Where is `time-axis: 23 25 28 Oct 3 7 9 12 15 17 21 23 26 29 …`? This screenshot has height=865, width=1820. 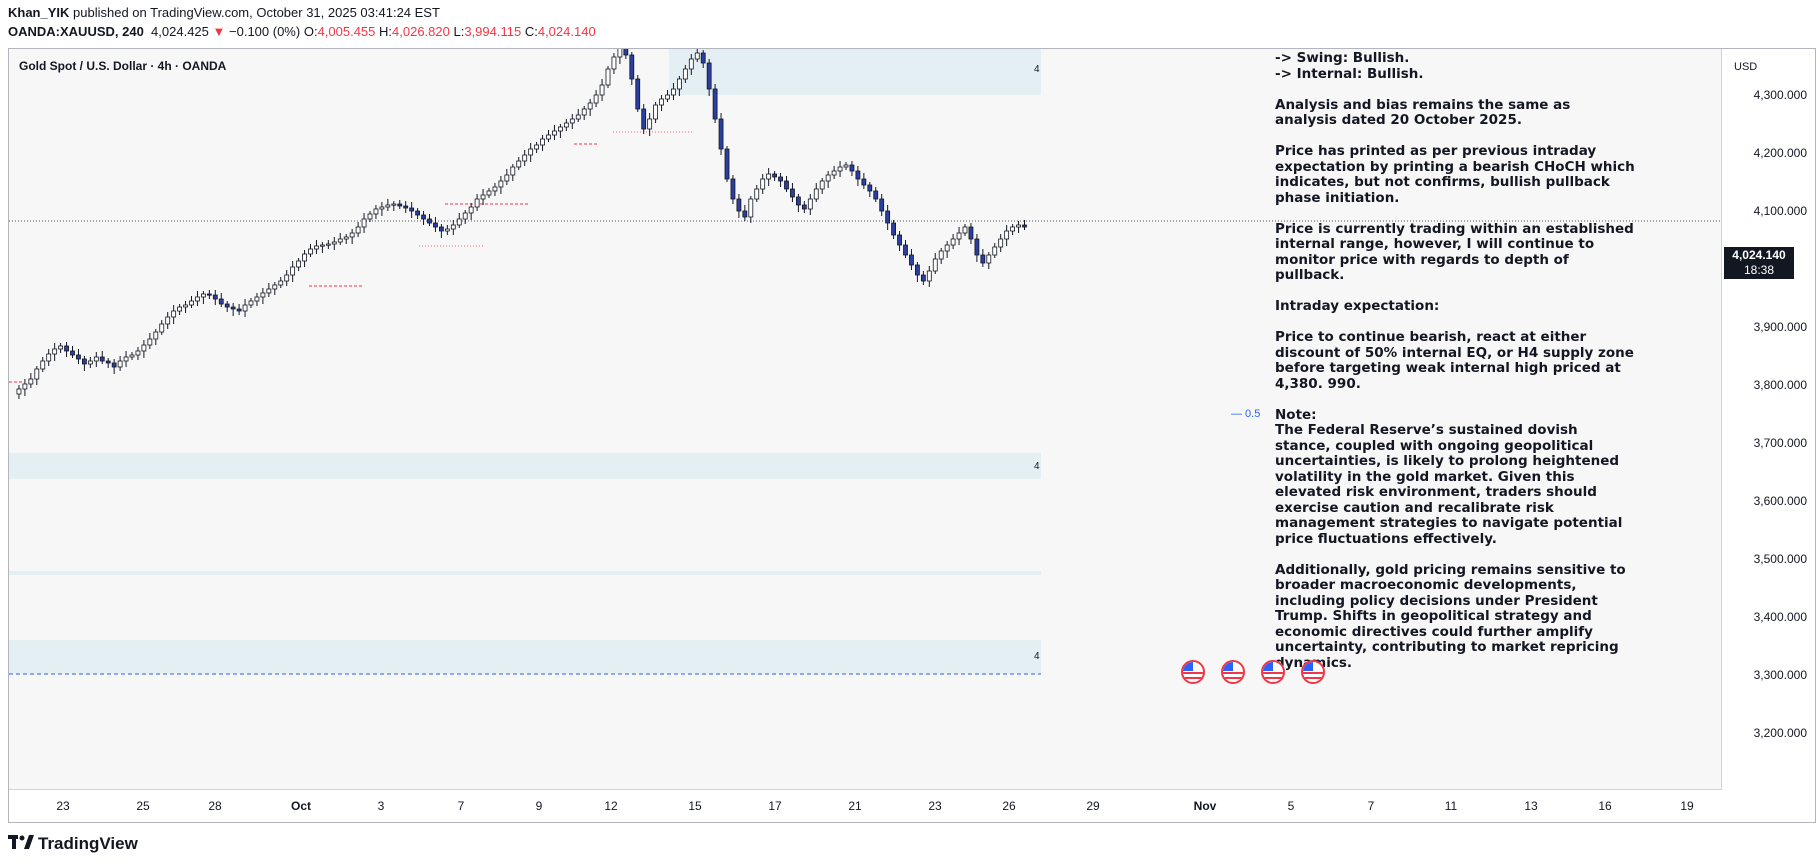
time-axis: 23 25 28 Oct 3 7 9 12 15 17 21 23 26 29 … is located at coordinates (865, 805).